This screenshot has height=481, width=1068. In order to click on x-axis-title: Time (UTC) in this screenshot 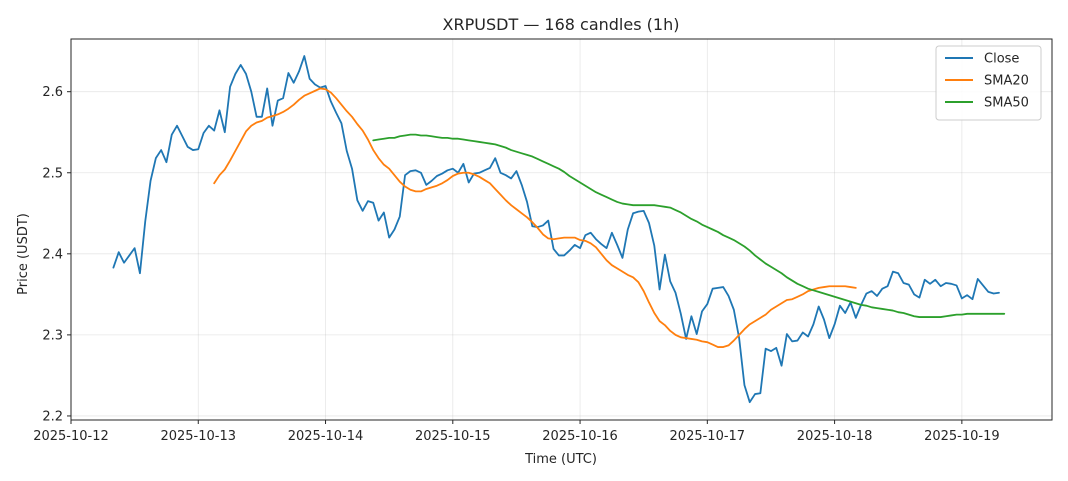, I will do `click(560, 459)`.